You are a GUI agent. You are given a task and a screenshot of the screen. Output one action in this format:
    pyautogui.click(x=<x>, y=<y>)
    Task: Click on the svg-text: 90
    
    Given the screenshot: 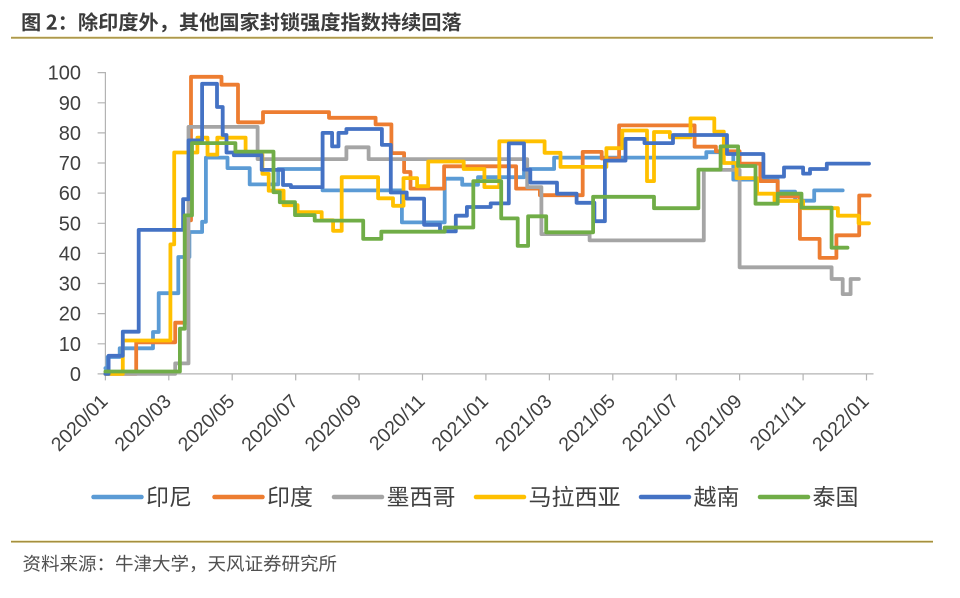 What is the action you would take?
    pyautogui.click(x=70, y=104)
    